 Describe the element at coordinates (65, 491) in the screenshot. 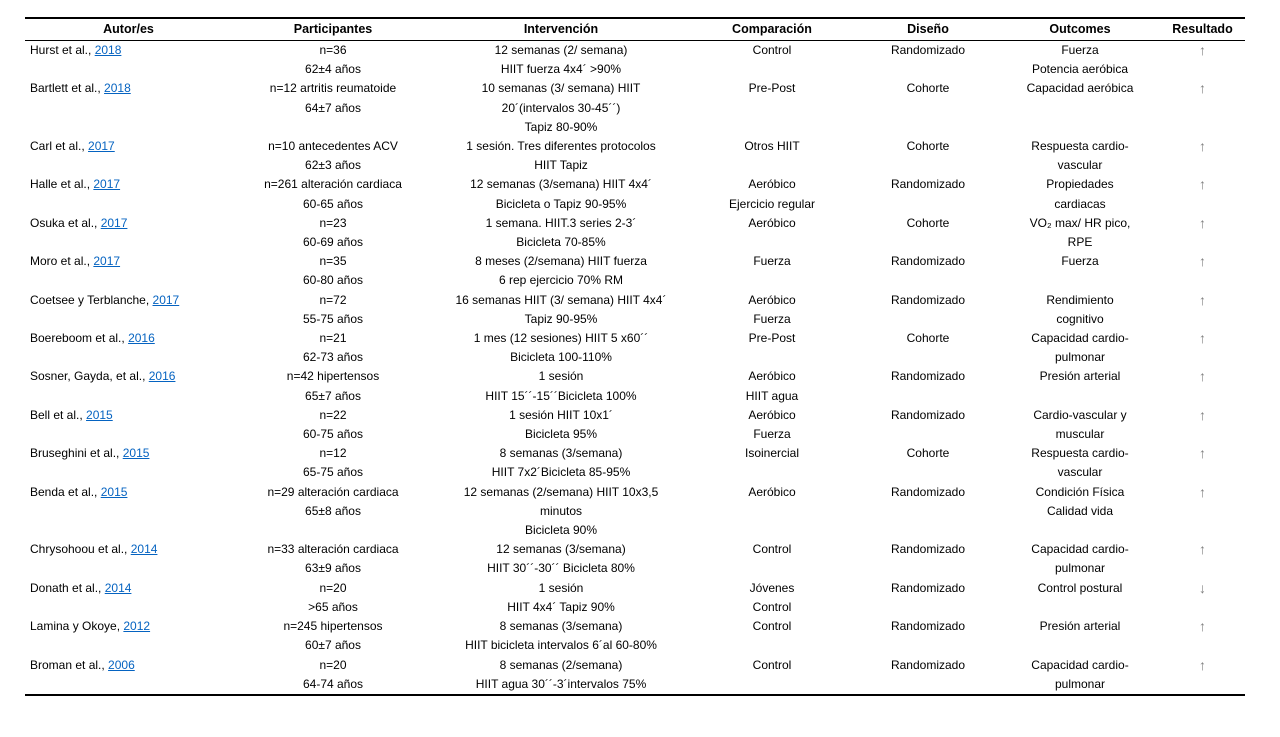

I see `author-name: Benda et al.,` at that location.